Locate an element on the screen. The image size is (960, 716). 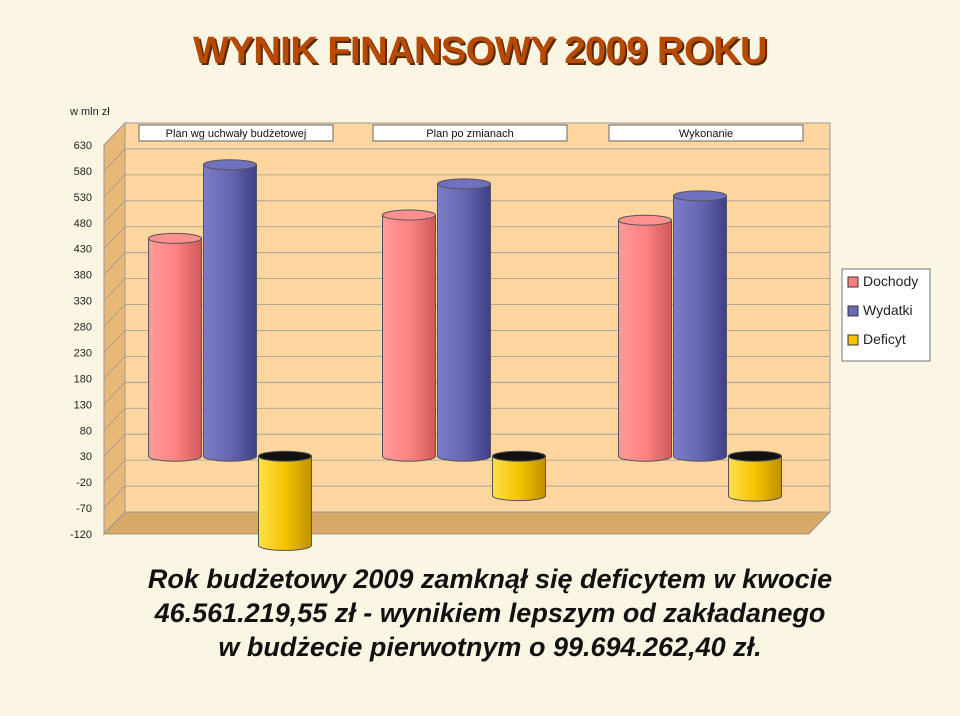
y-tick-label: 380 is located at coordinates (83, 276).